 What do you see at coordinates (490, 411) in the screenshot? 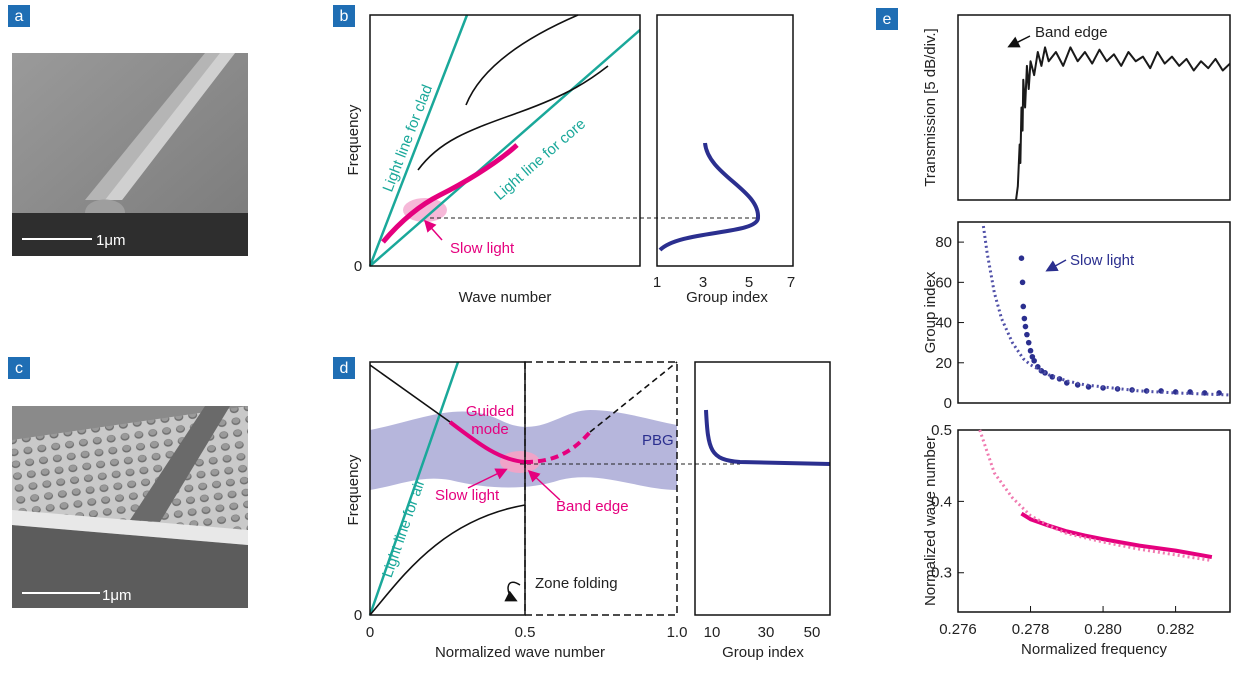
I see `guided-mode-label: Guided` at bounding box center [490, 411].